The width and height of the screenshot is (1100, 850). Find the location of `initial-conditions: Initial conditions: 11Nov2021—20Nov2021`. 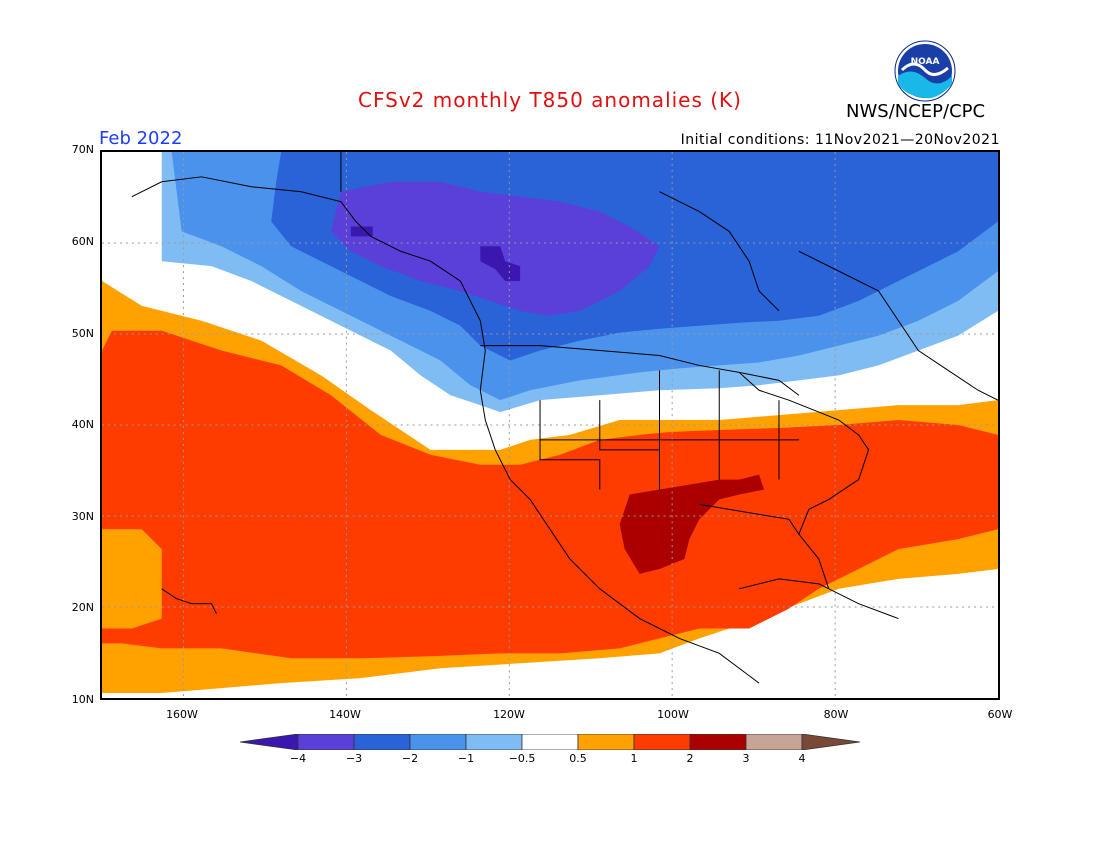

initial-conditions: Initial conditions: 11Nov2021—20Nov2021 is located at coordinates (840, 140).